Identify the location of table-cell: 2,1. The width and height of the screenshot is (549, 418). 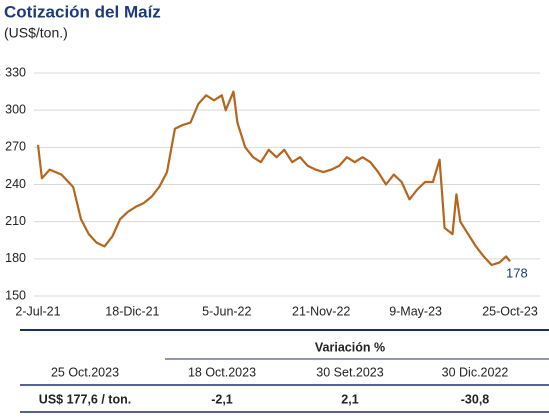
(349, 399).